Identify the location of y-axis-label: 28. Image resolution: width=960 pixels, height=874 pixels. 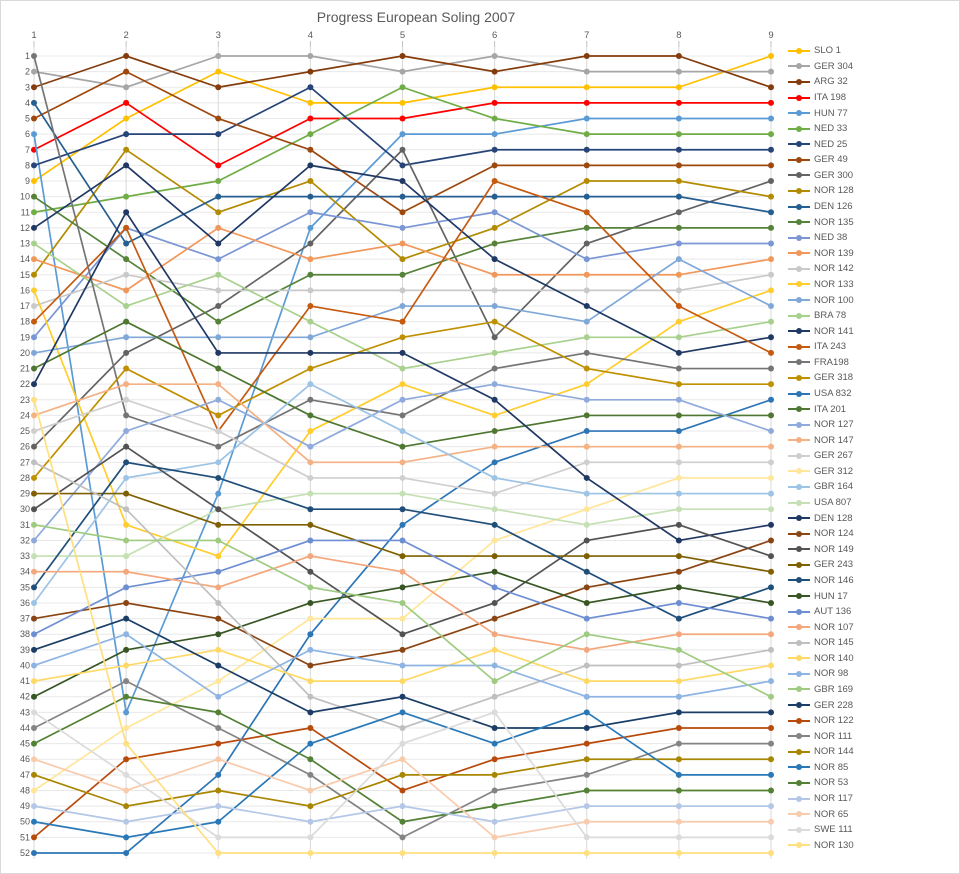
(25, 478).